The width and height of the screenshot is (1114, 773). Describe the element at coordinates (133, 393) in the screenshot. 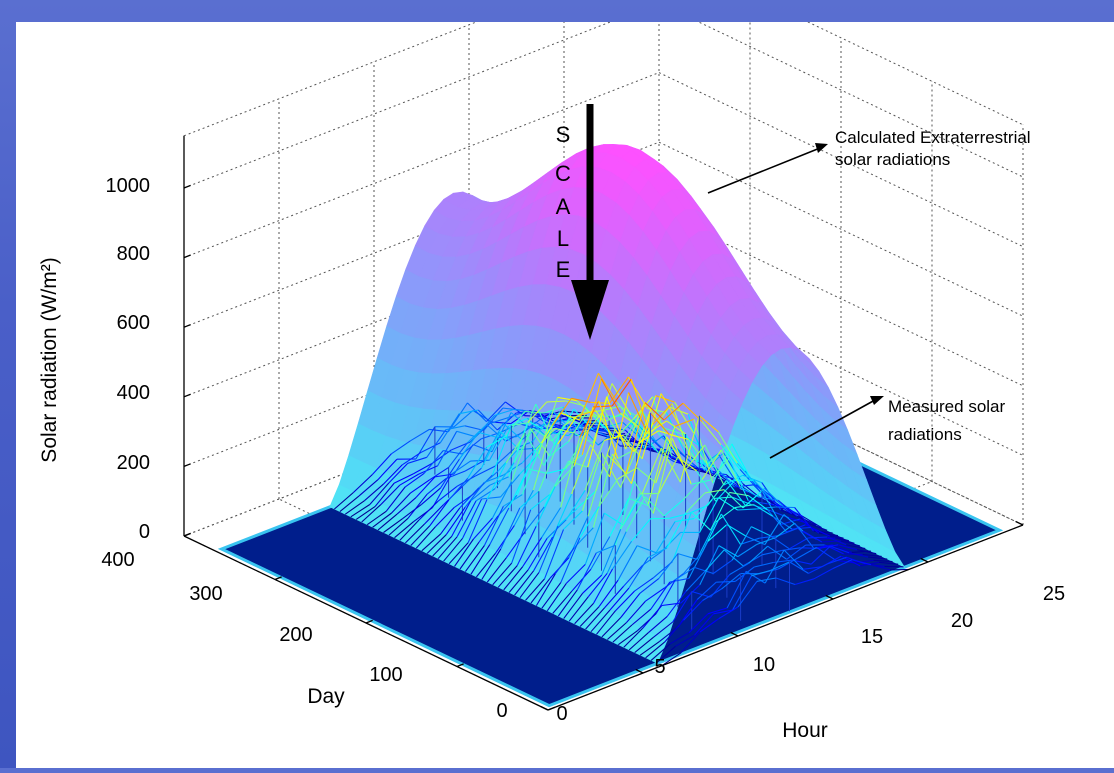

I see `z-tick-label: 400` at that location.